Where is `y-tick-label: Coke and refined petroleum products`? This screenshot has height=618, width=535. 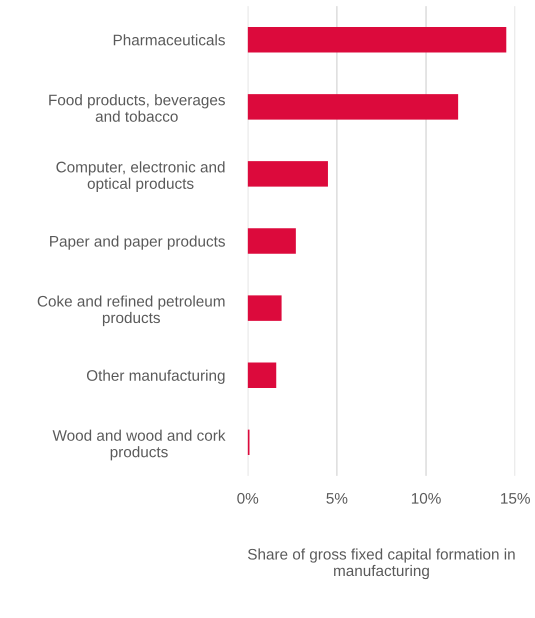
y-tick-label: Coke and refined petroleum products is located at coordinates (131, 310).